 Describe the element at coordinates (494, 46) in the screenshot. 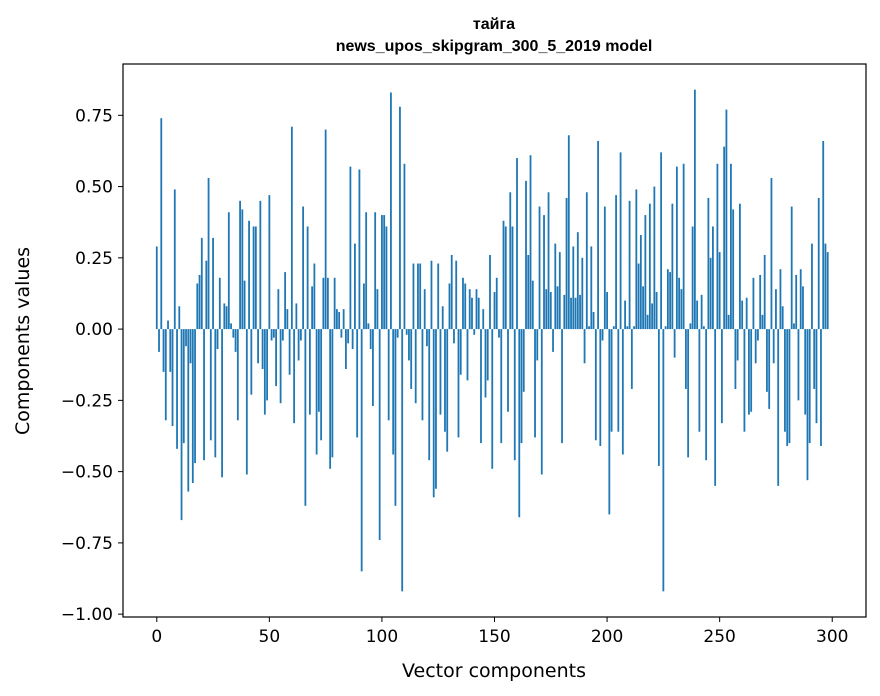

I see `chart-subtitle: news_upos_skipgram_300_5_2019 model` at that location.